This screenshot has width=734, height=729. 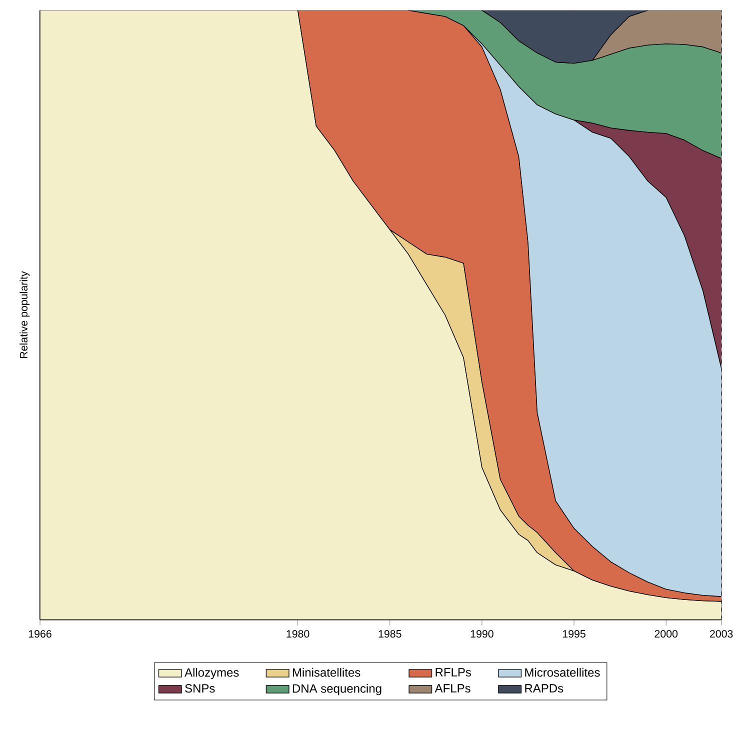 I want to click on legend-label: SNPs, so click(x=200, y=688).